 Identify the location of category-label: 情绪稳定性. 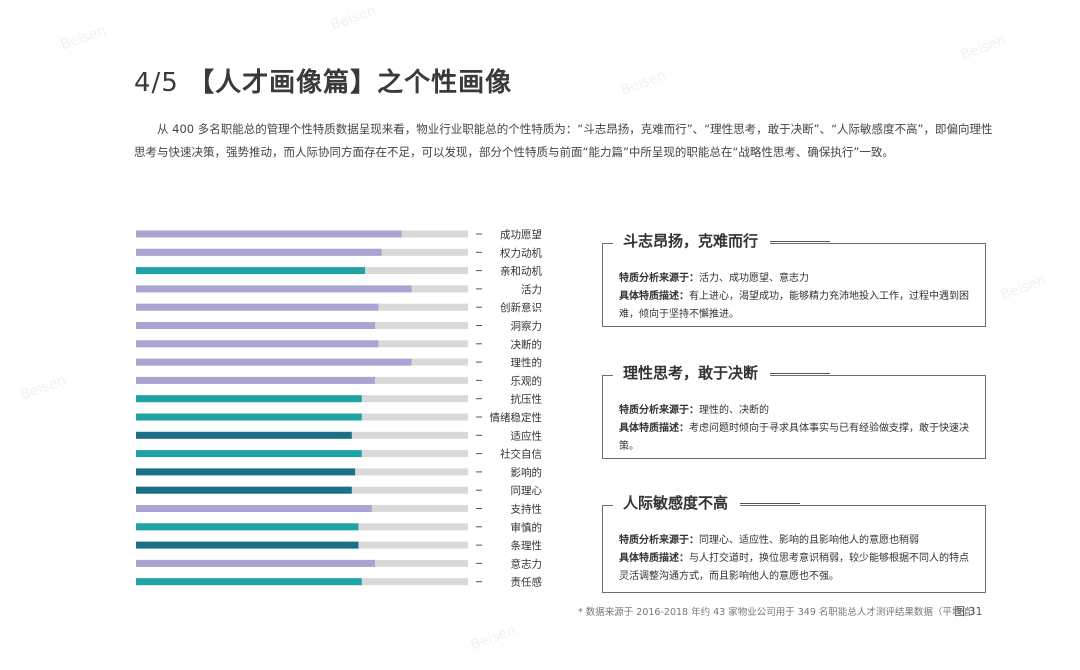
(516, 417).